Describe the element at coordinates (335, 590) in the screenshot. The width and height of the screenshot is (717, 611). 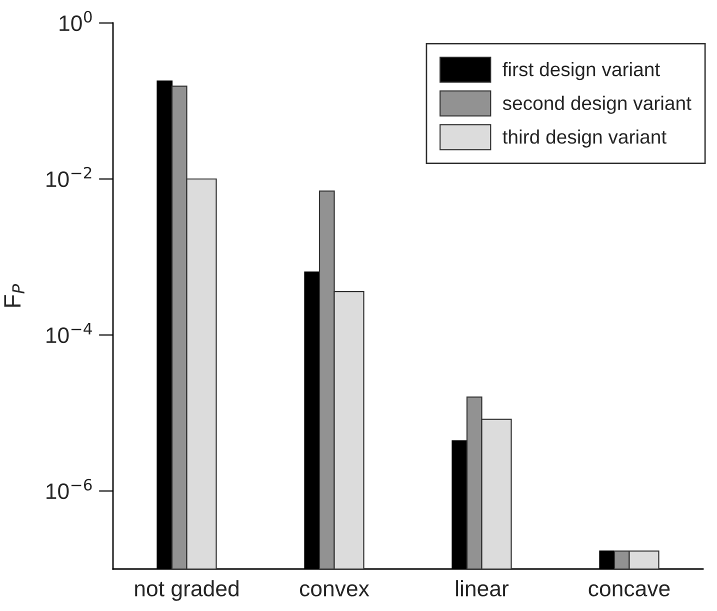
I see `x-tick-label: convex` at that location.